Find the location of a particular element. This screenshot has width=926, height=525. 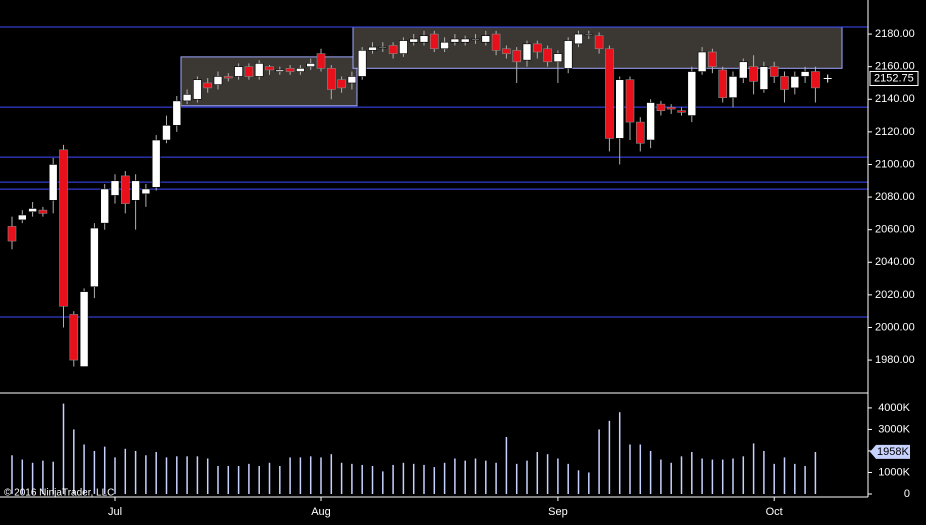

last-price-marker is located at coordinates (827, 78).